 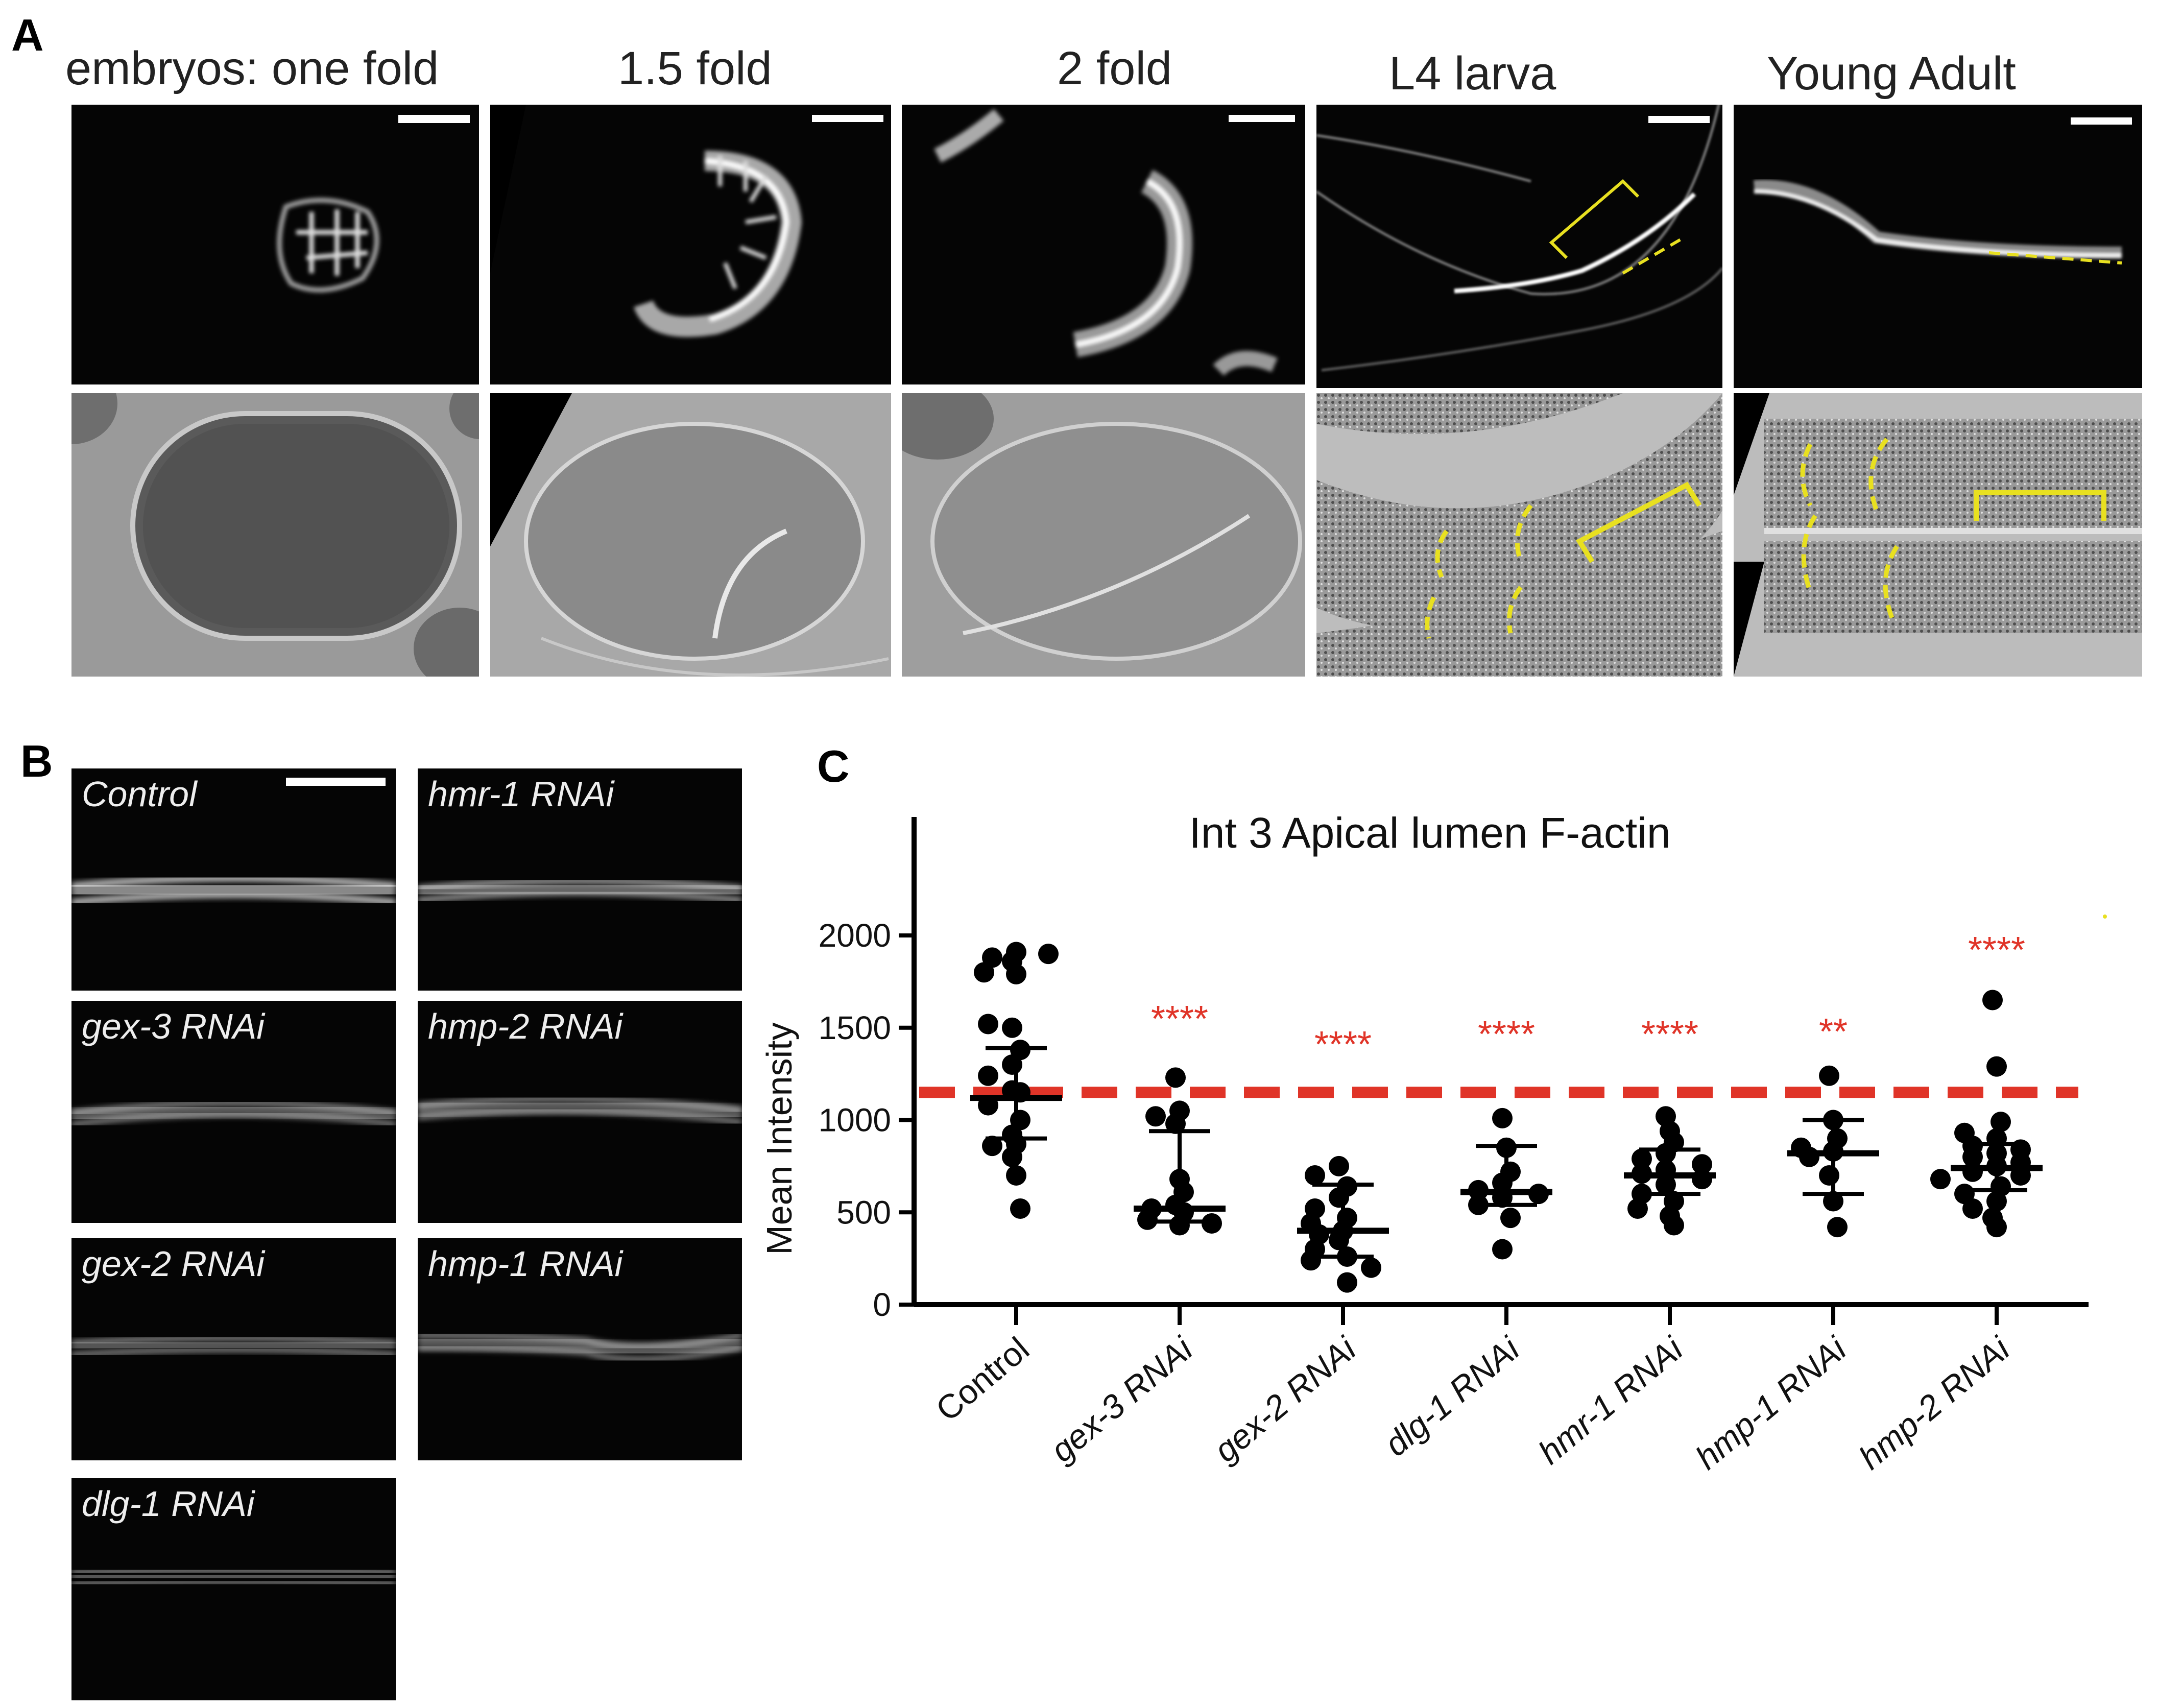 What do you see at coordinates (521, 794) in the screenshot?
I see `rnai-label-hmr-1: hmr-1 RNAi` at bounding box center [521, 794].